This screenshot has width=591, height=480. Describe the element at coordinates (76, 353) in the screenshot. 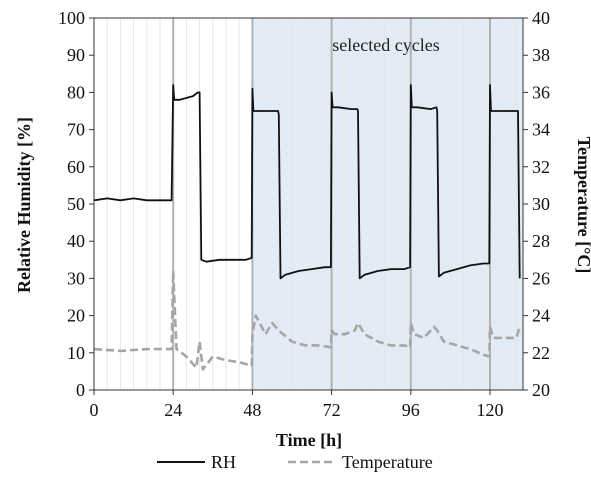

I see `y-tick-label: 10` at that location.